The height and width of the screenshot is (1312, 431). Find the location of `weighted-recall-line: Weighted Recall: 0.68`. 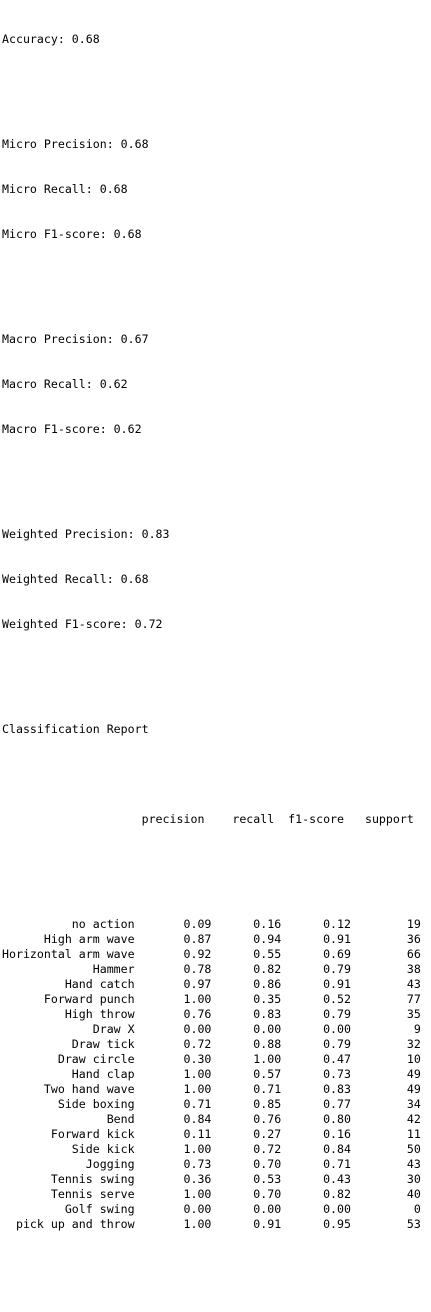

weighted-recall-line: Weighted Recall: 0.68 is located at coordinates (75, 579).